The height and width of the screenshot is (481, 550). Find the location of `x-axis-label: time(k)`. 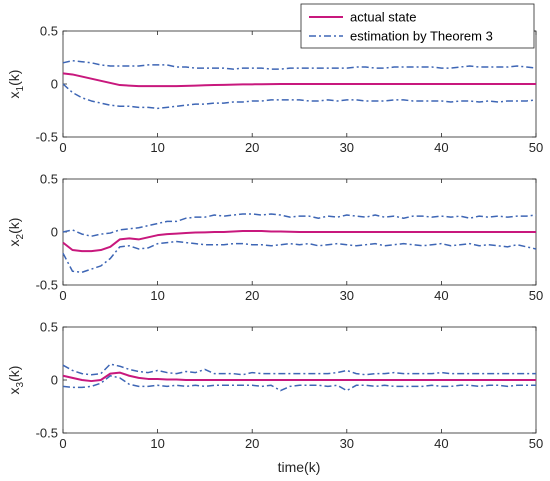

x-axis-label: time(k) is located at coordinates (299, 467).